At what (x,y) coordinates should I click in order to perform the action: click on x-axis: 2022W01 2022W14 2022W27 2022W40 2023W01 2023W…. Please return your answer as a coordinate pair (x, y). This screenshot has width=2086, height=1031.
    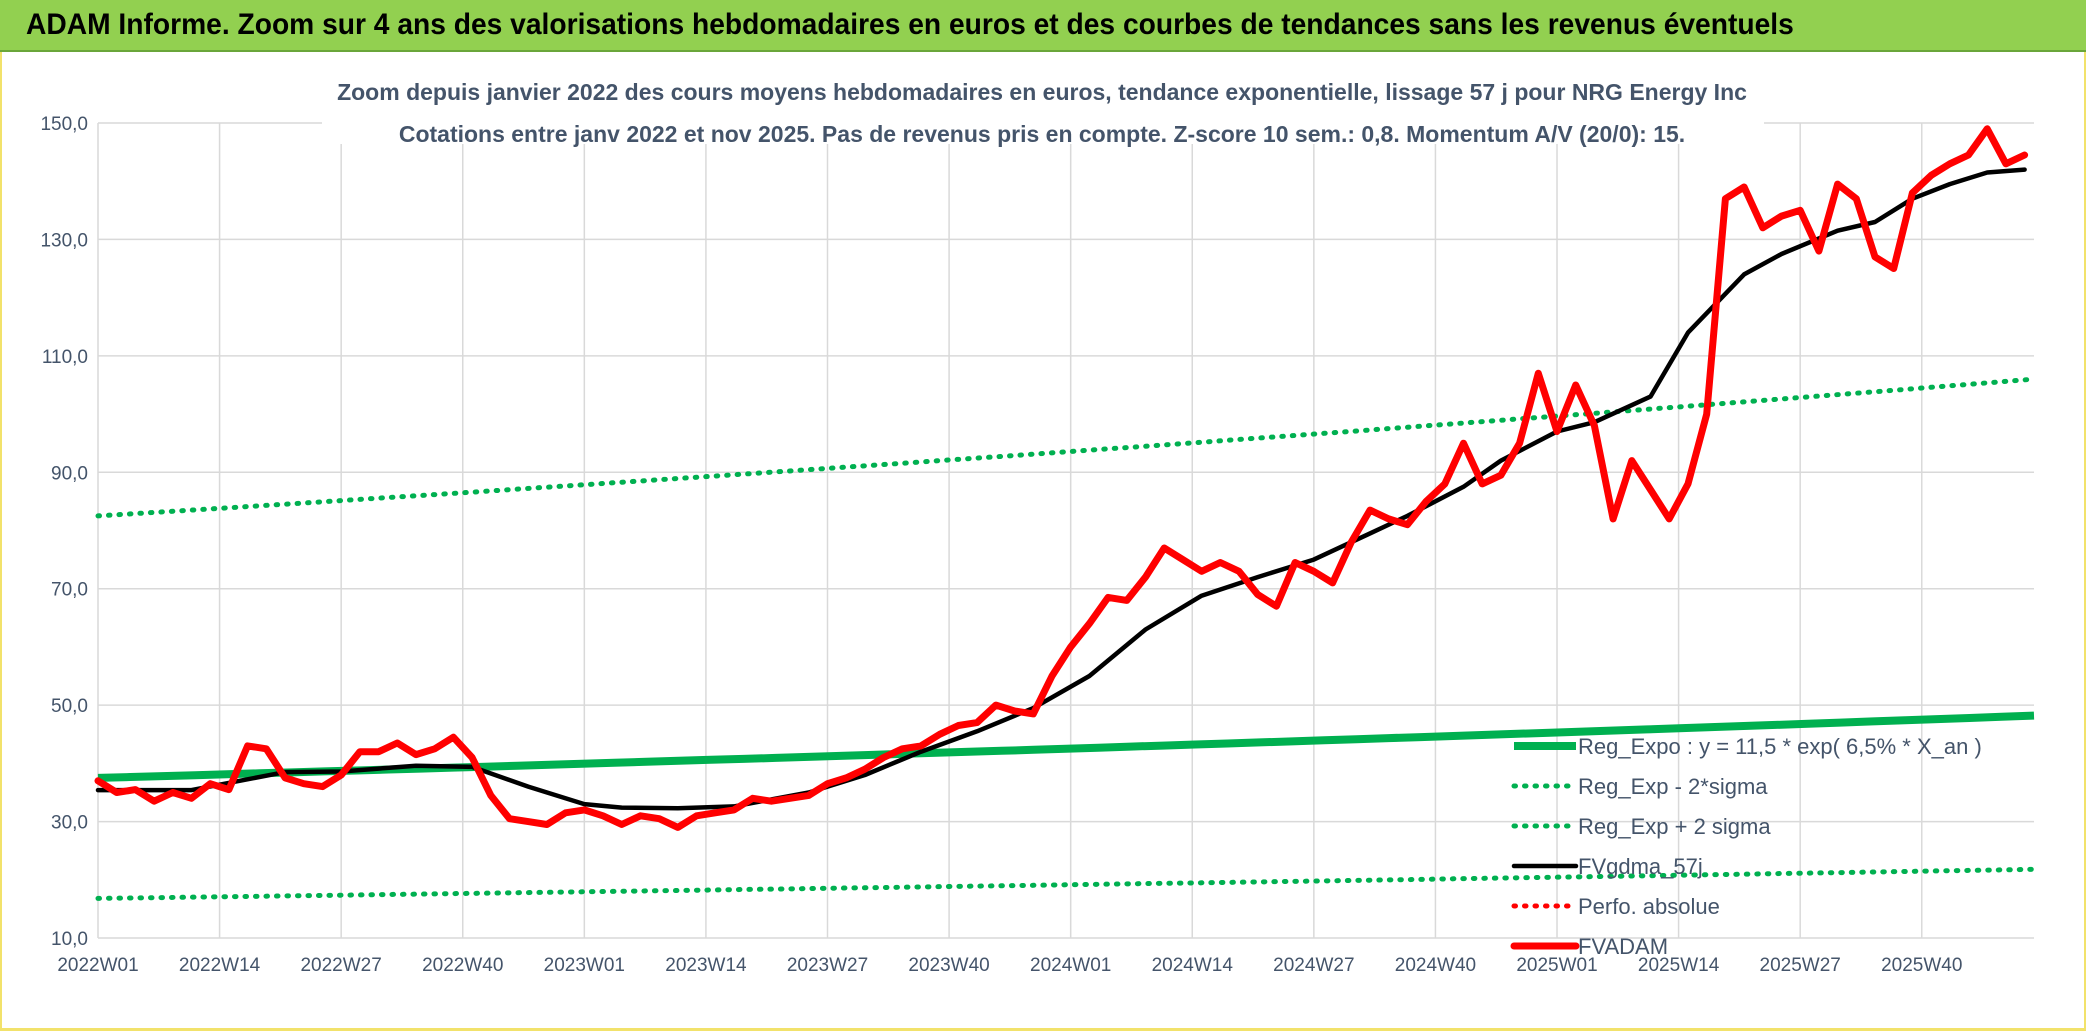
    Looking at the image, I should click on (1009, 965).